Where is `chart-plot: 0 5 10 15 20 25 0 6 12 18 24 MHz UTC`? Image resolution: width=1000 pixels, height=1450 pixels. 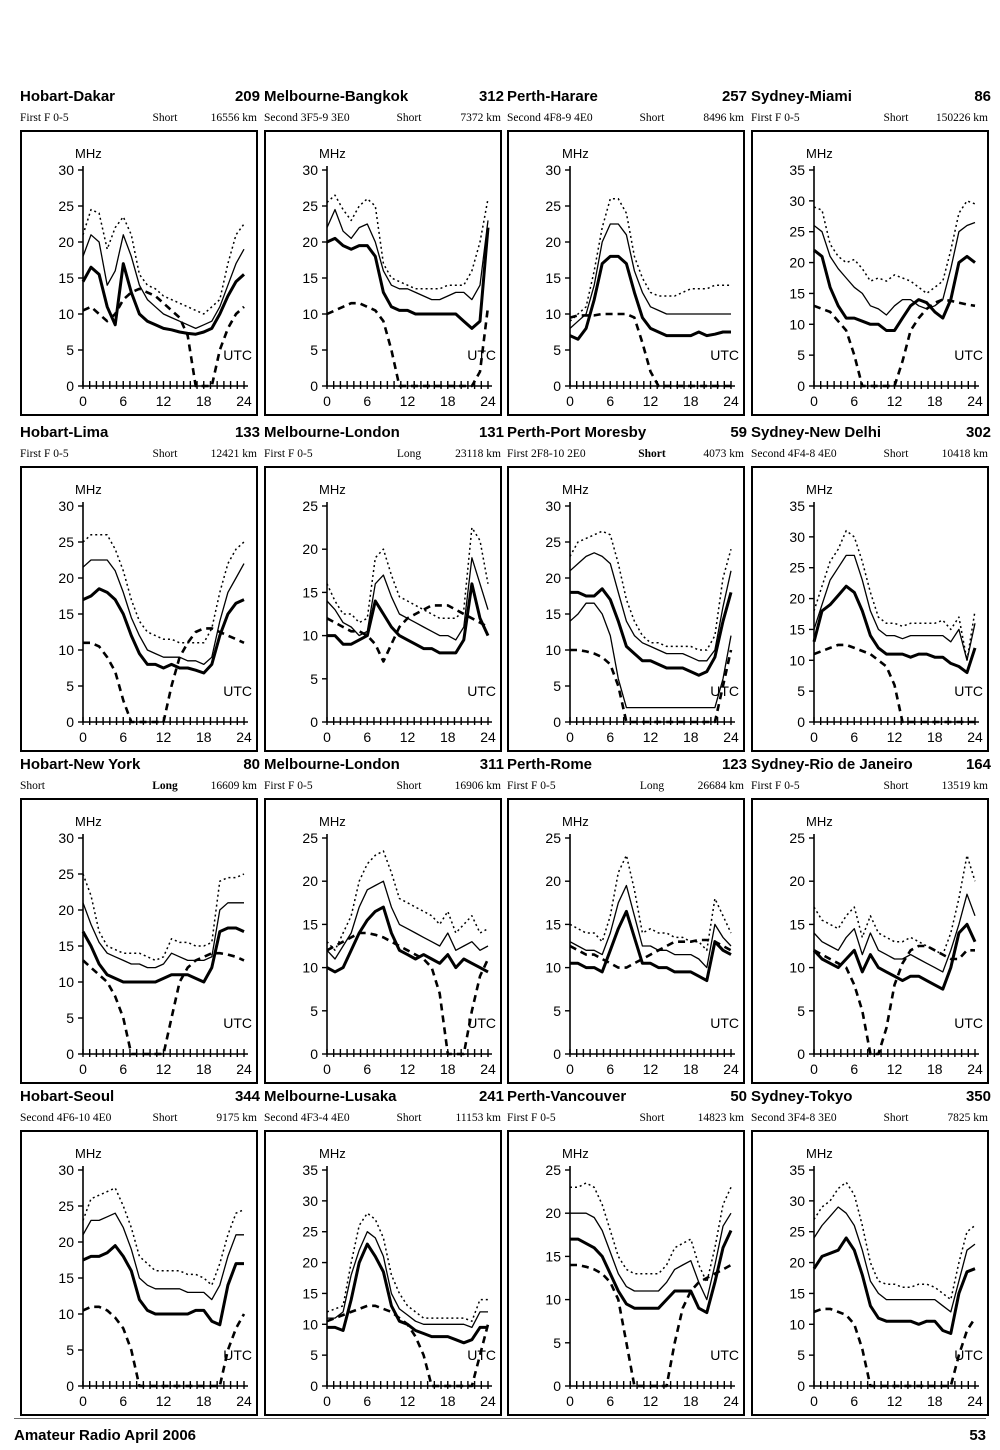 chart-plot: 0 5 10 15 20 25 0 6 12 18 24 MHz UTC is located at coordinates (399, 945).